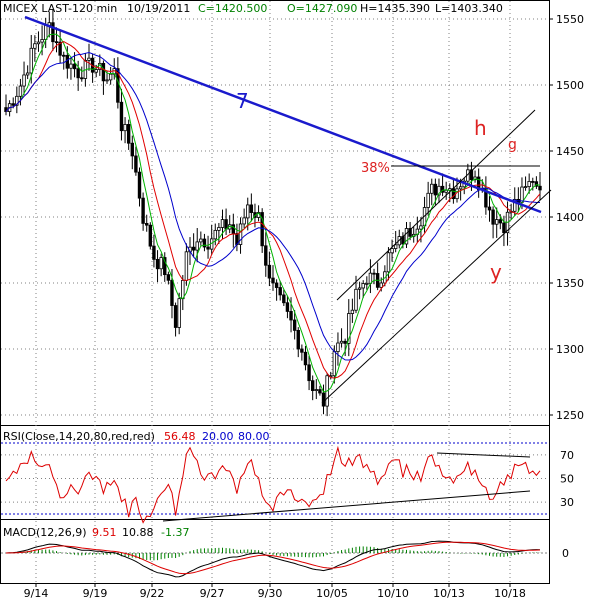 This screenshot has height=606, width=591. I want to click on header-symbol: MICEX LAST-120 min, so click(60, 8).